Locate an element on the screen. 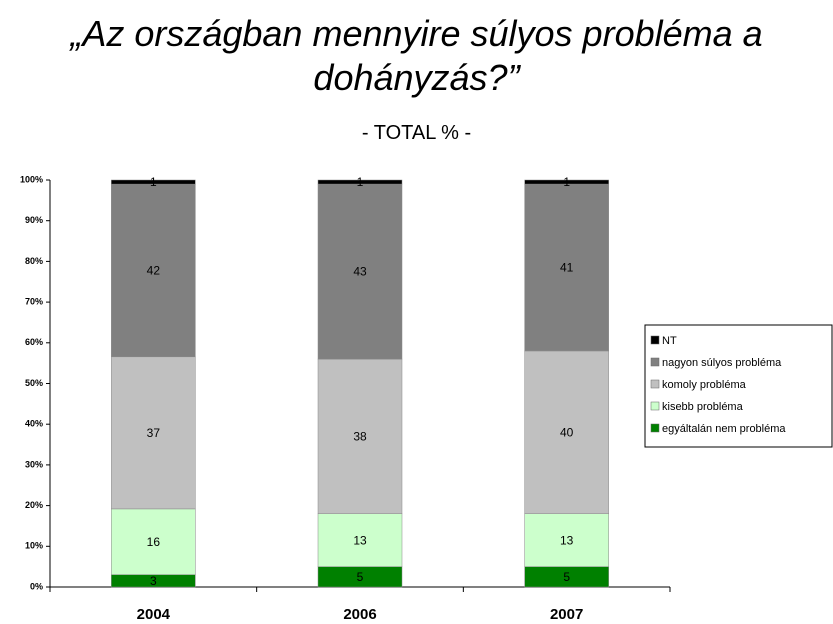 This screenshot has height=624, width=833. data-label: 37 is located at coordinates (154, 433).